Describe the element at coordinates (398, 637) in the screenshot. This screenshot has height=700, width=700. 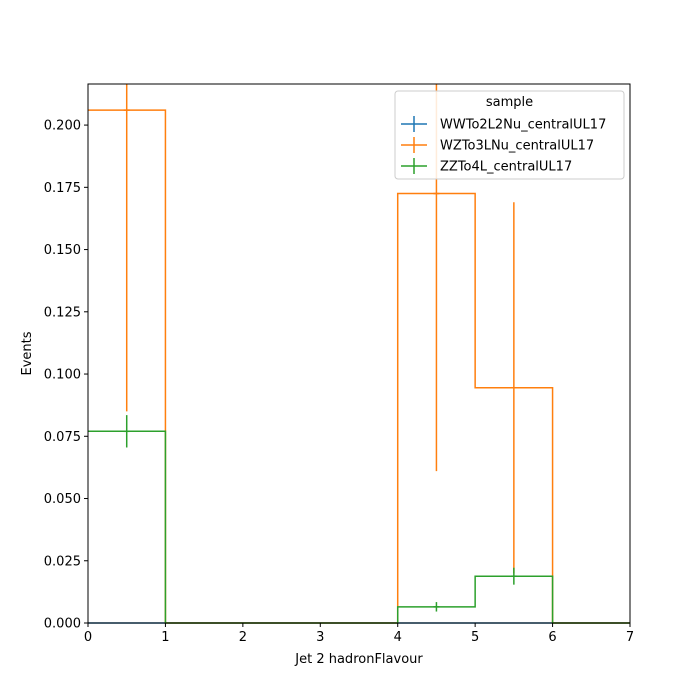
I see `x-tick-label: 4` at that location.